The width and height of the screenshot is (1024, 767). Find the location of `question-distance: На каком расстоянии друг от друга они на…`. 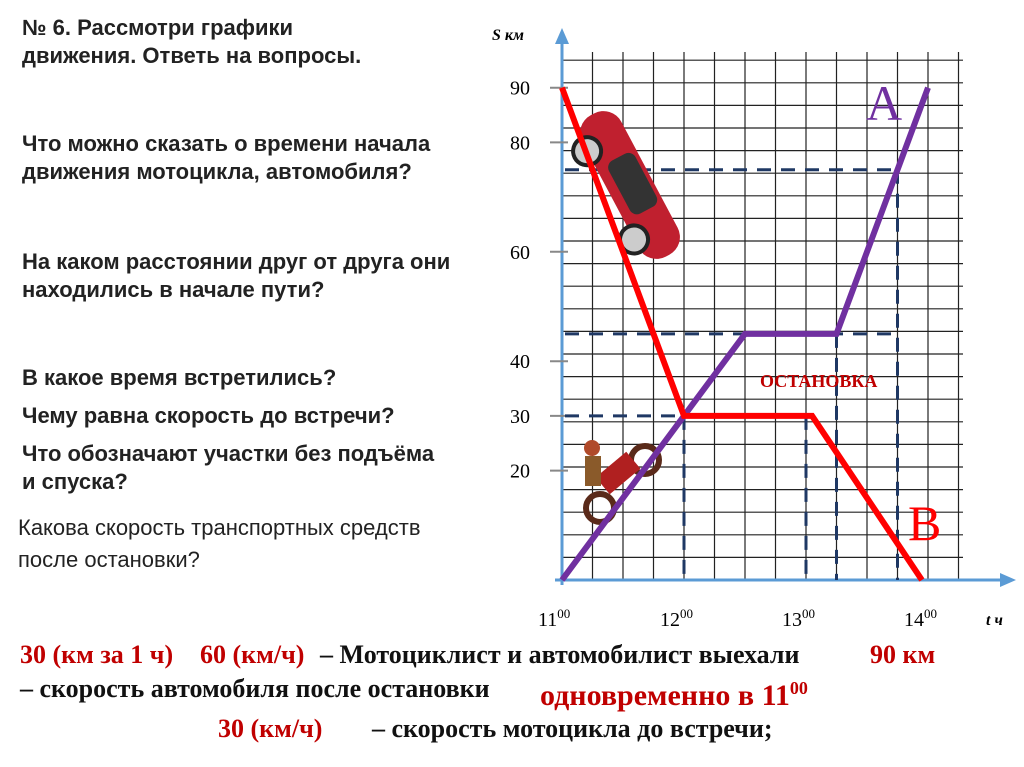

question-distance: На каком расстоянии друг от друга они на… is located at coordinates (236, 275).